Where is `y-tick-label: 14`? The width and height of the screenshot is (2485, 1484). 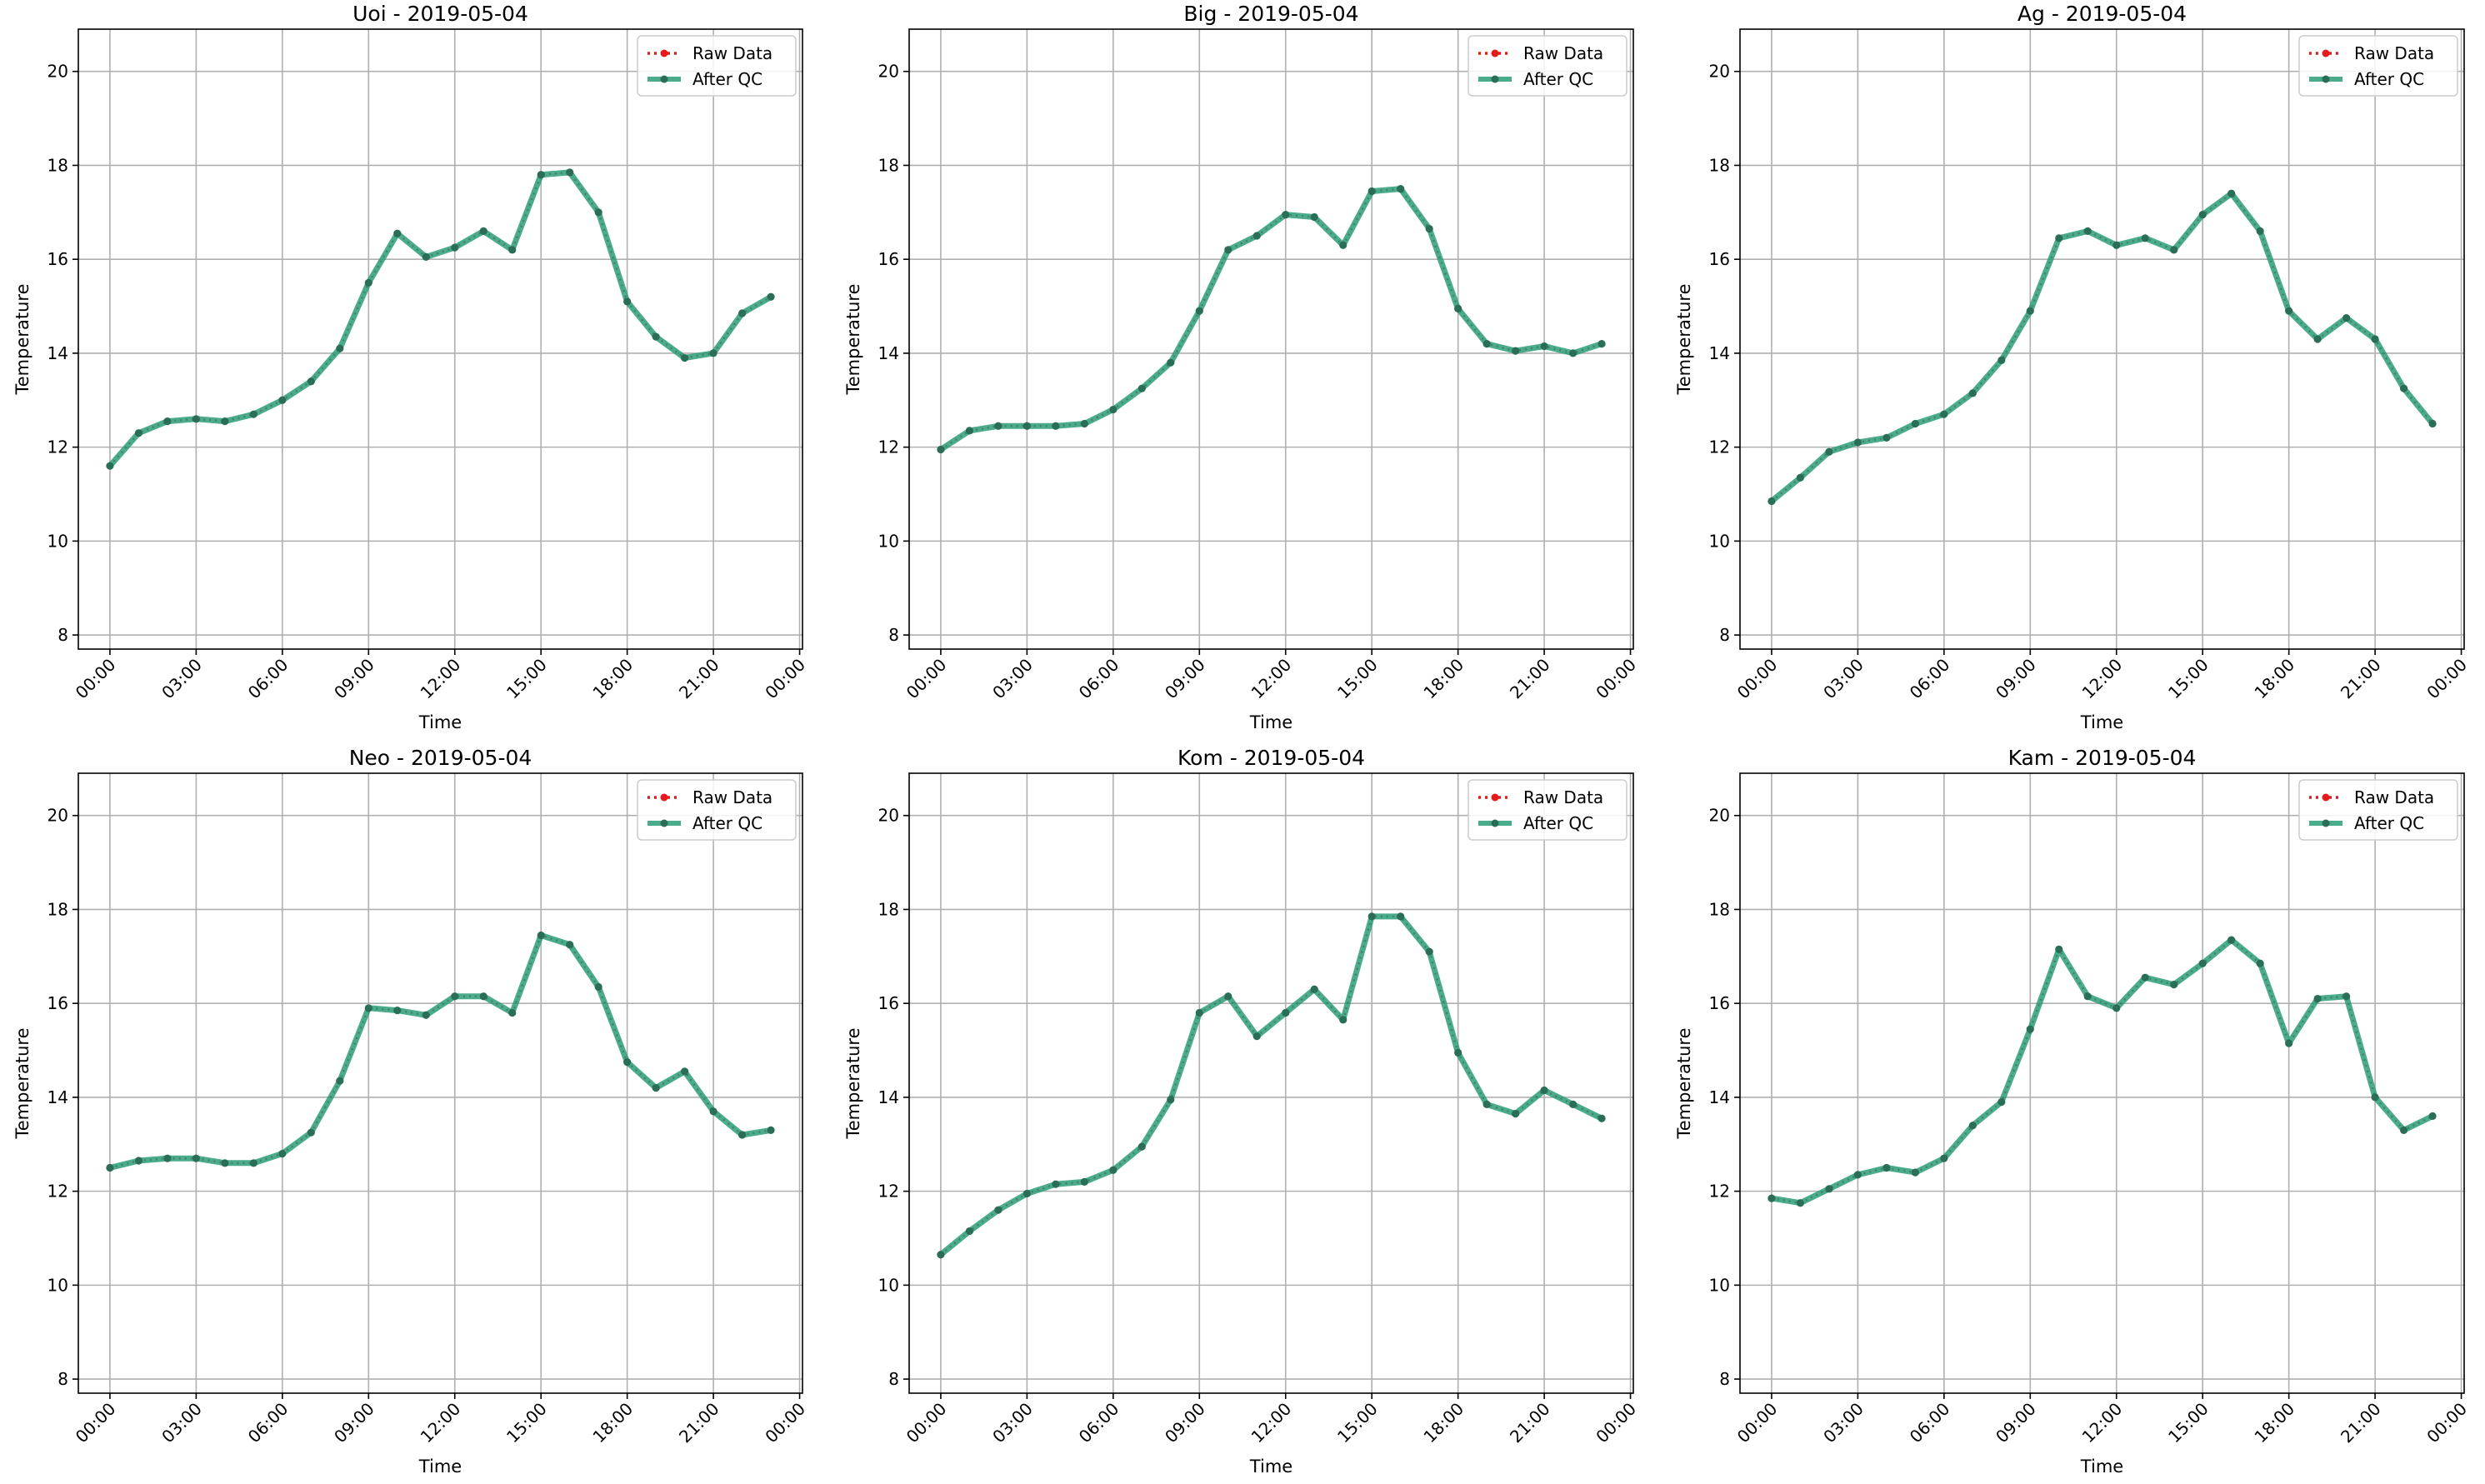
y-tick-label: 14 is located at coordinates (1720, 1097).